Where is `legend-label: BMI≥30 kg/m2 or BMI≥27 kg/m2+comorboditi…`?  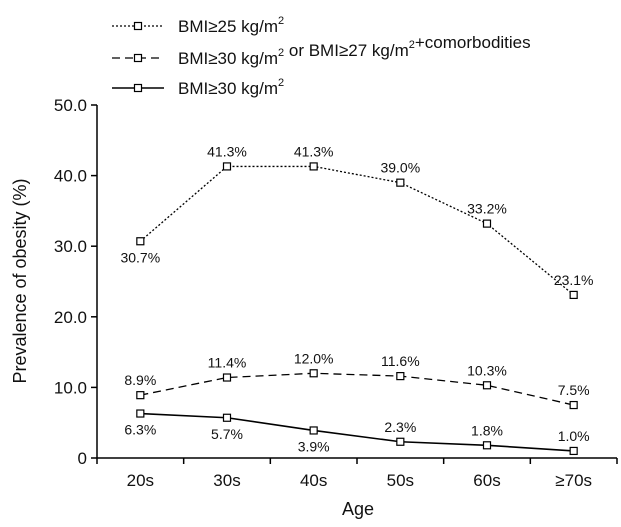 legend-label: BMI≥30 kg/m2 or BMI≥27 kg/m2+comorboditi… is located at coordinates (354, 50).